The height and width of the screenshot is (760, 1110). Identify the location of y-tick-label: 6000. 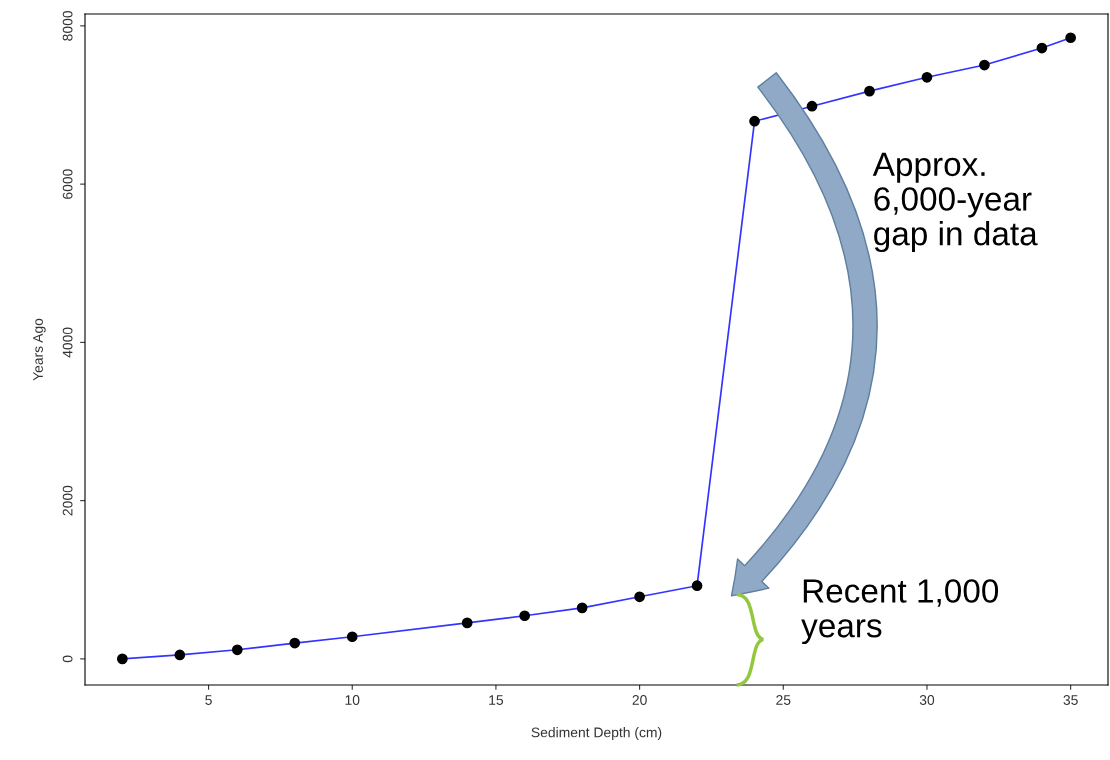
(67, 184).